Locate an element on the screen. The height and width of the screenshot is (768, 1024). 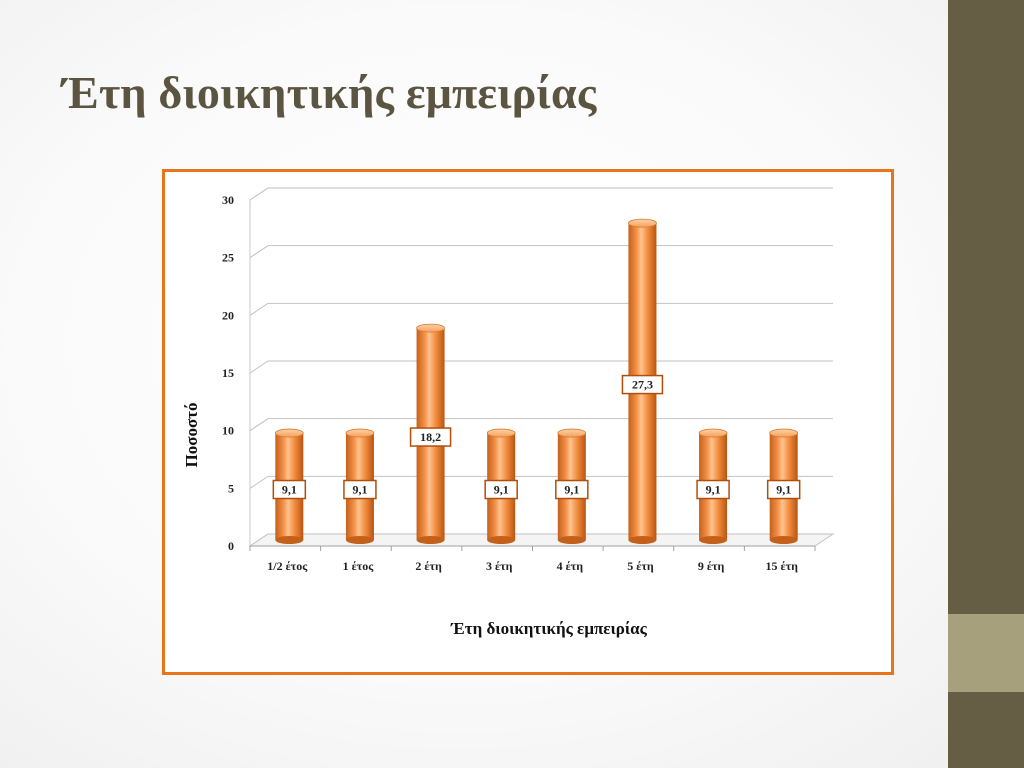
data-label: 27,3 is located at coordinates (642, 385).